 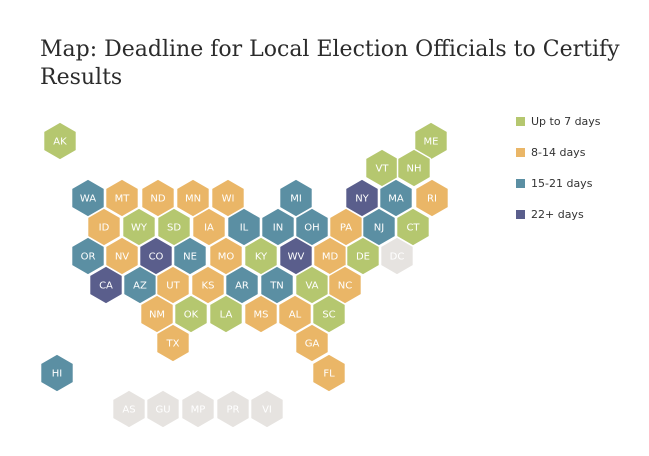 I want to click on state-label: DE, so click(x=363, y=257).